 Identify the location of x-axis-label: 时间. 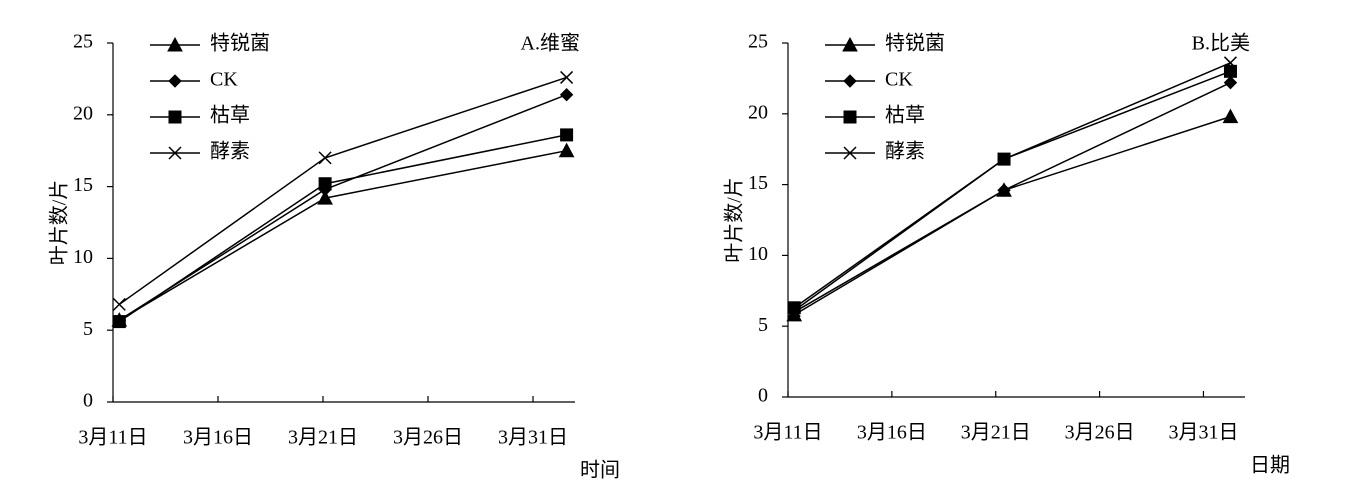
(600, 470).